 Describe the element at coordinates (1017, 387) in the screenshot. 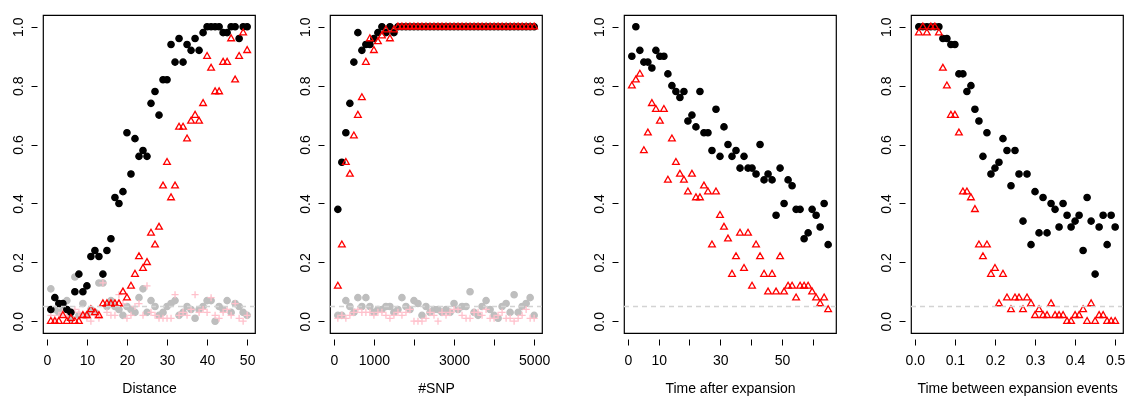

I see `x-axis-title: Time between expansion events` at that location.